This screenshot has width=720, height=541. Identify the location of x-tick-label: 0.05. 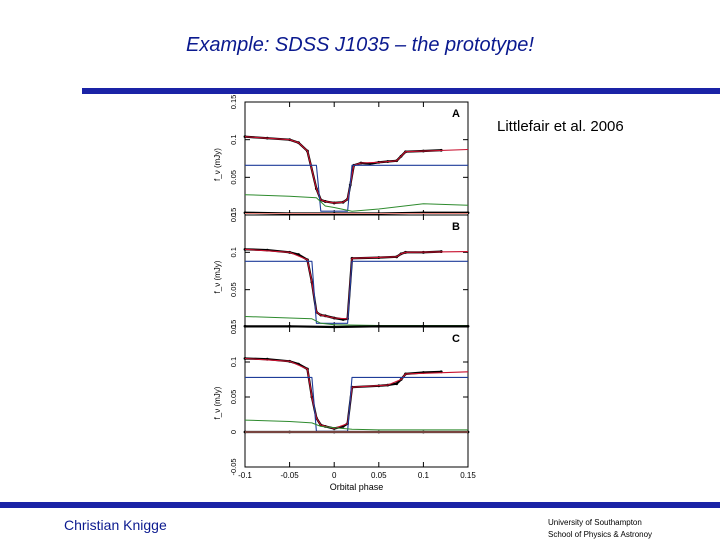
(379, 475).